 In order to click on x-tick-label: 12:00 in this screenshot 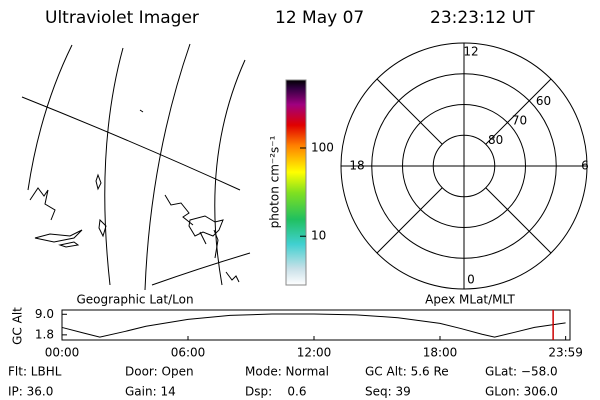, I will do `click(314, 353)`.